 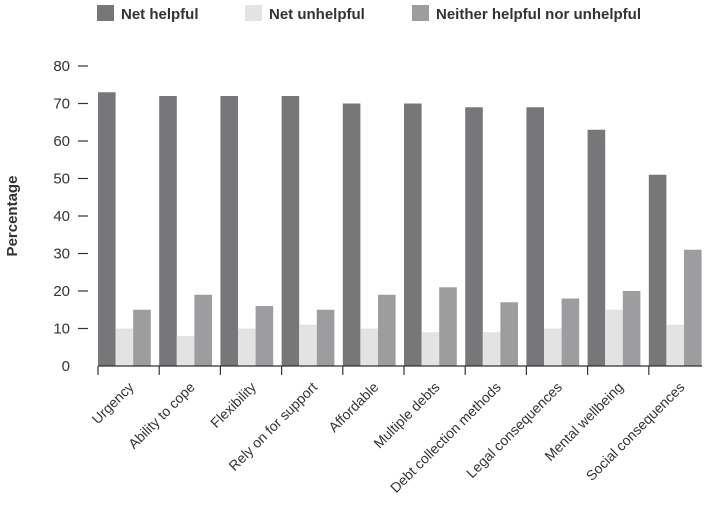 I want to click on x-category-label: Debt collection methods, so click(x=445, y=437).